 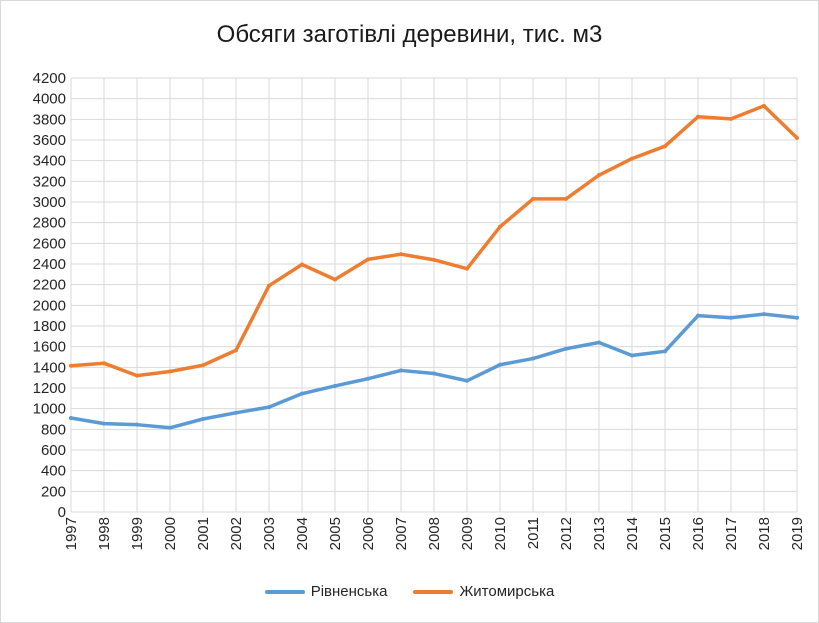 What do you see at coordinates (49, 326) in the screenshot?
I see `y-tick-label: 1800` at bounding box center [49, 326].